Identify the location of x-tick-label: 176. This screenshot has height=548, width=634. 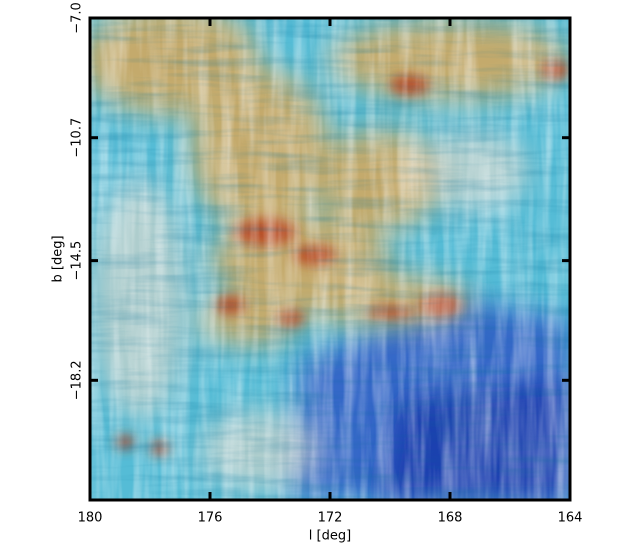
(210, 518).